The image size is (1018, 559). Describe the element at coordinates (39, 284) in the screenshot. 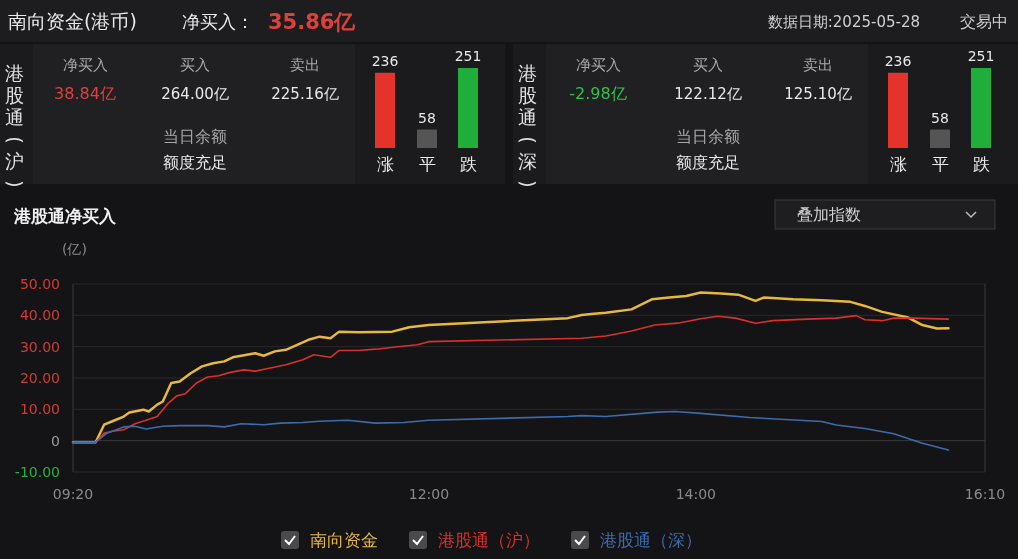

I see `y-tick-label: 50.00` at that location.